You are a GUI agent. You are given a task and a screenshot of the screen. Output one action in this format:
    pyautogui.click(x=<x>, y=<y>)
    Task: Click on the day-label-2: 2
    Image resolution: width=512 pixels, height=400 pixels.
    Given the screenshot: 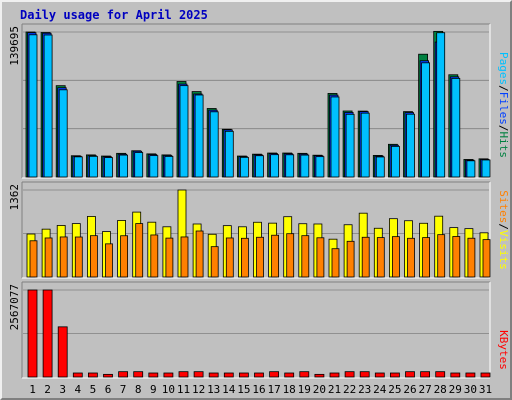 What is the action you would take?
    pyautogui.click(x=47, y=389)
    